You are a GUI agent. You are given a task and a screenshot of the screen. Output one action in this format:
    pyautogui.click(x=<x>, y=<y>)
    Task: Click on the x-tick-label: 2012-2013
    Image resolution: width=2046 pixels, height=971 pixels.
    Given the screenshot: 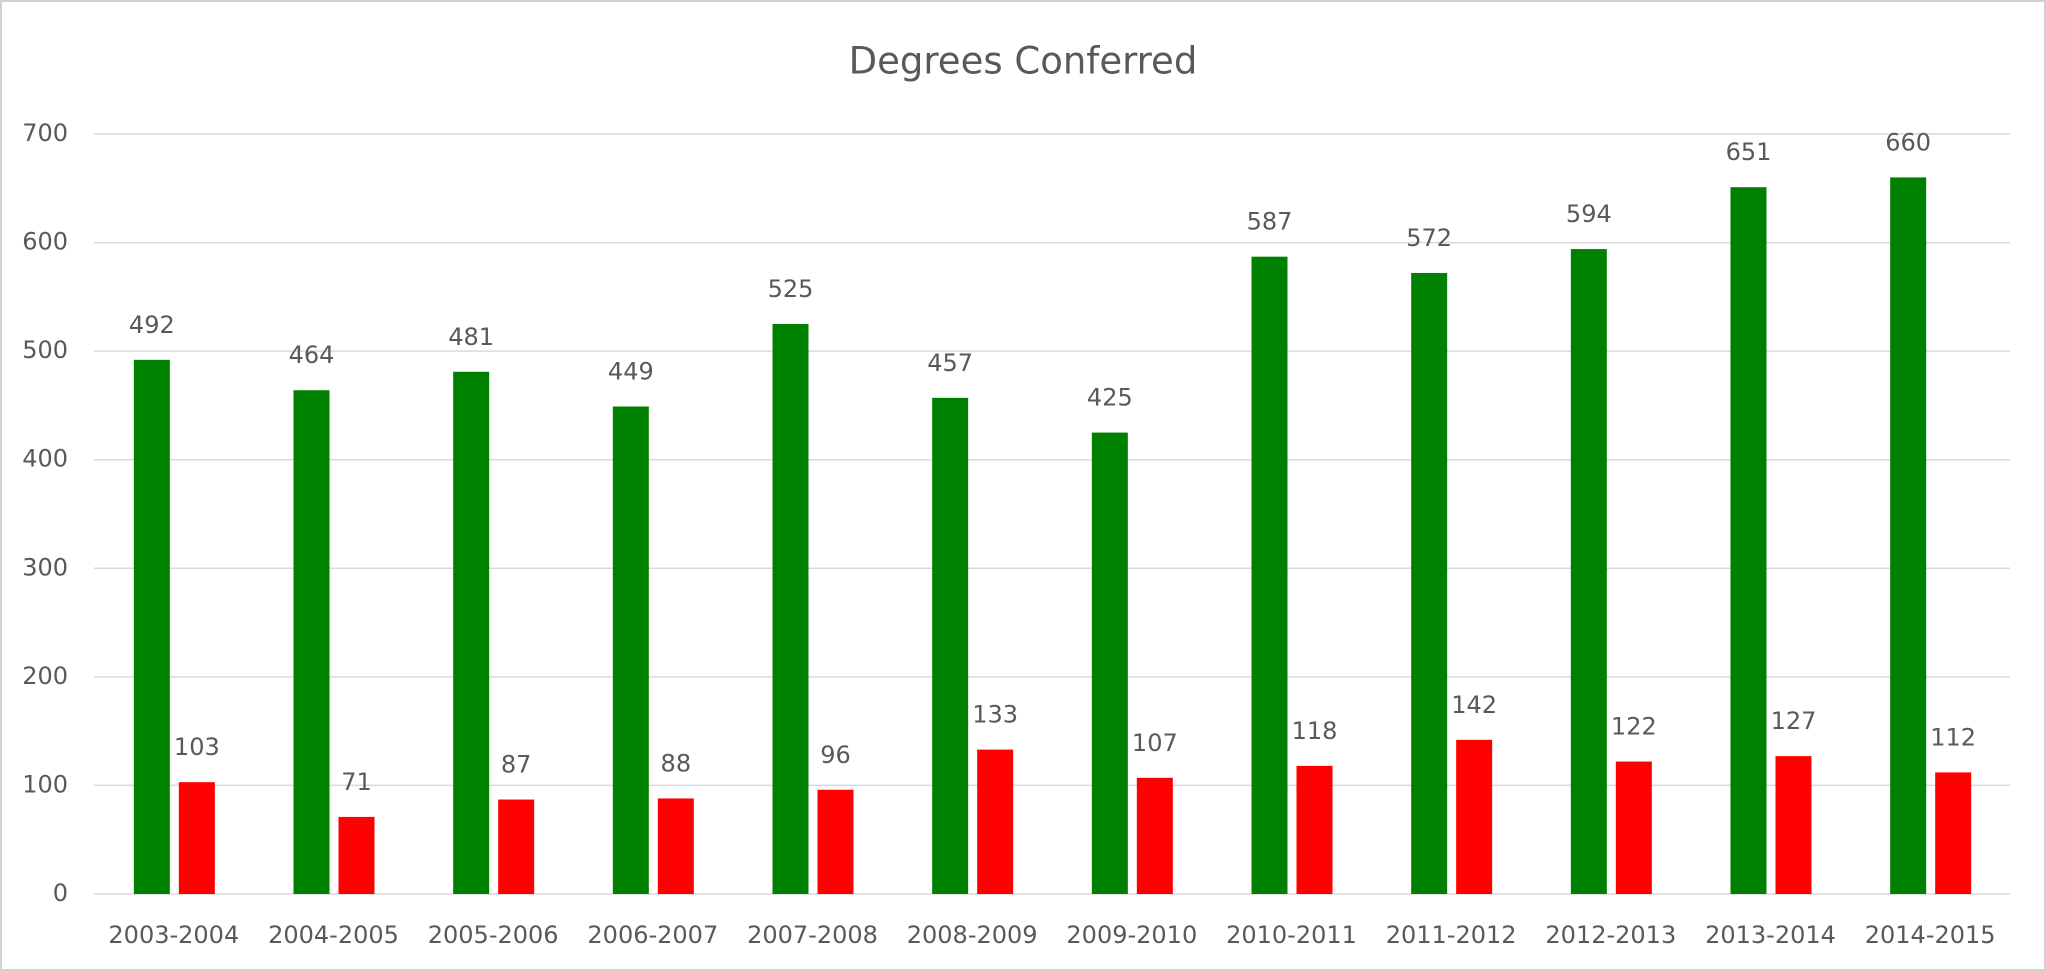 What is the action you would take?
    pyautogui.click(x=1610, y=935)
    